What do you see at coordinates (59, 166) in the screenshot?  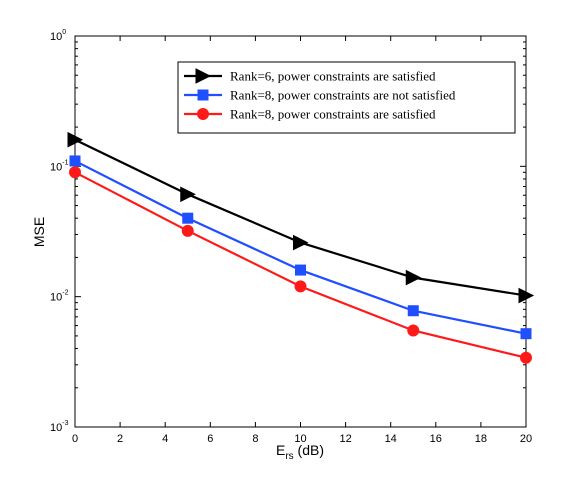 I see `y-tick-label: 10⁻¹` at bounding box center [59, 166].